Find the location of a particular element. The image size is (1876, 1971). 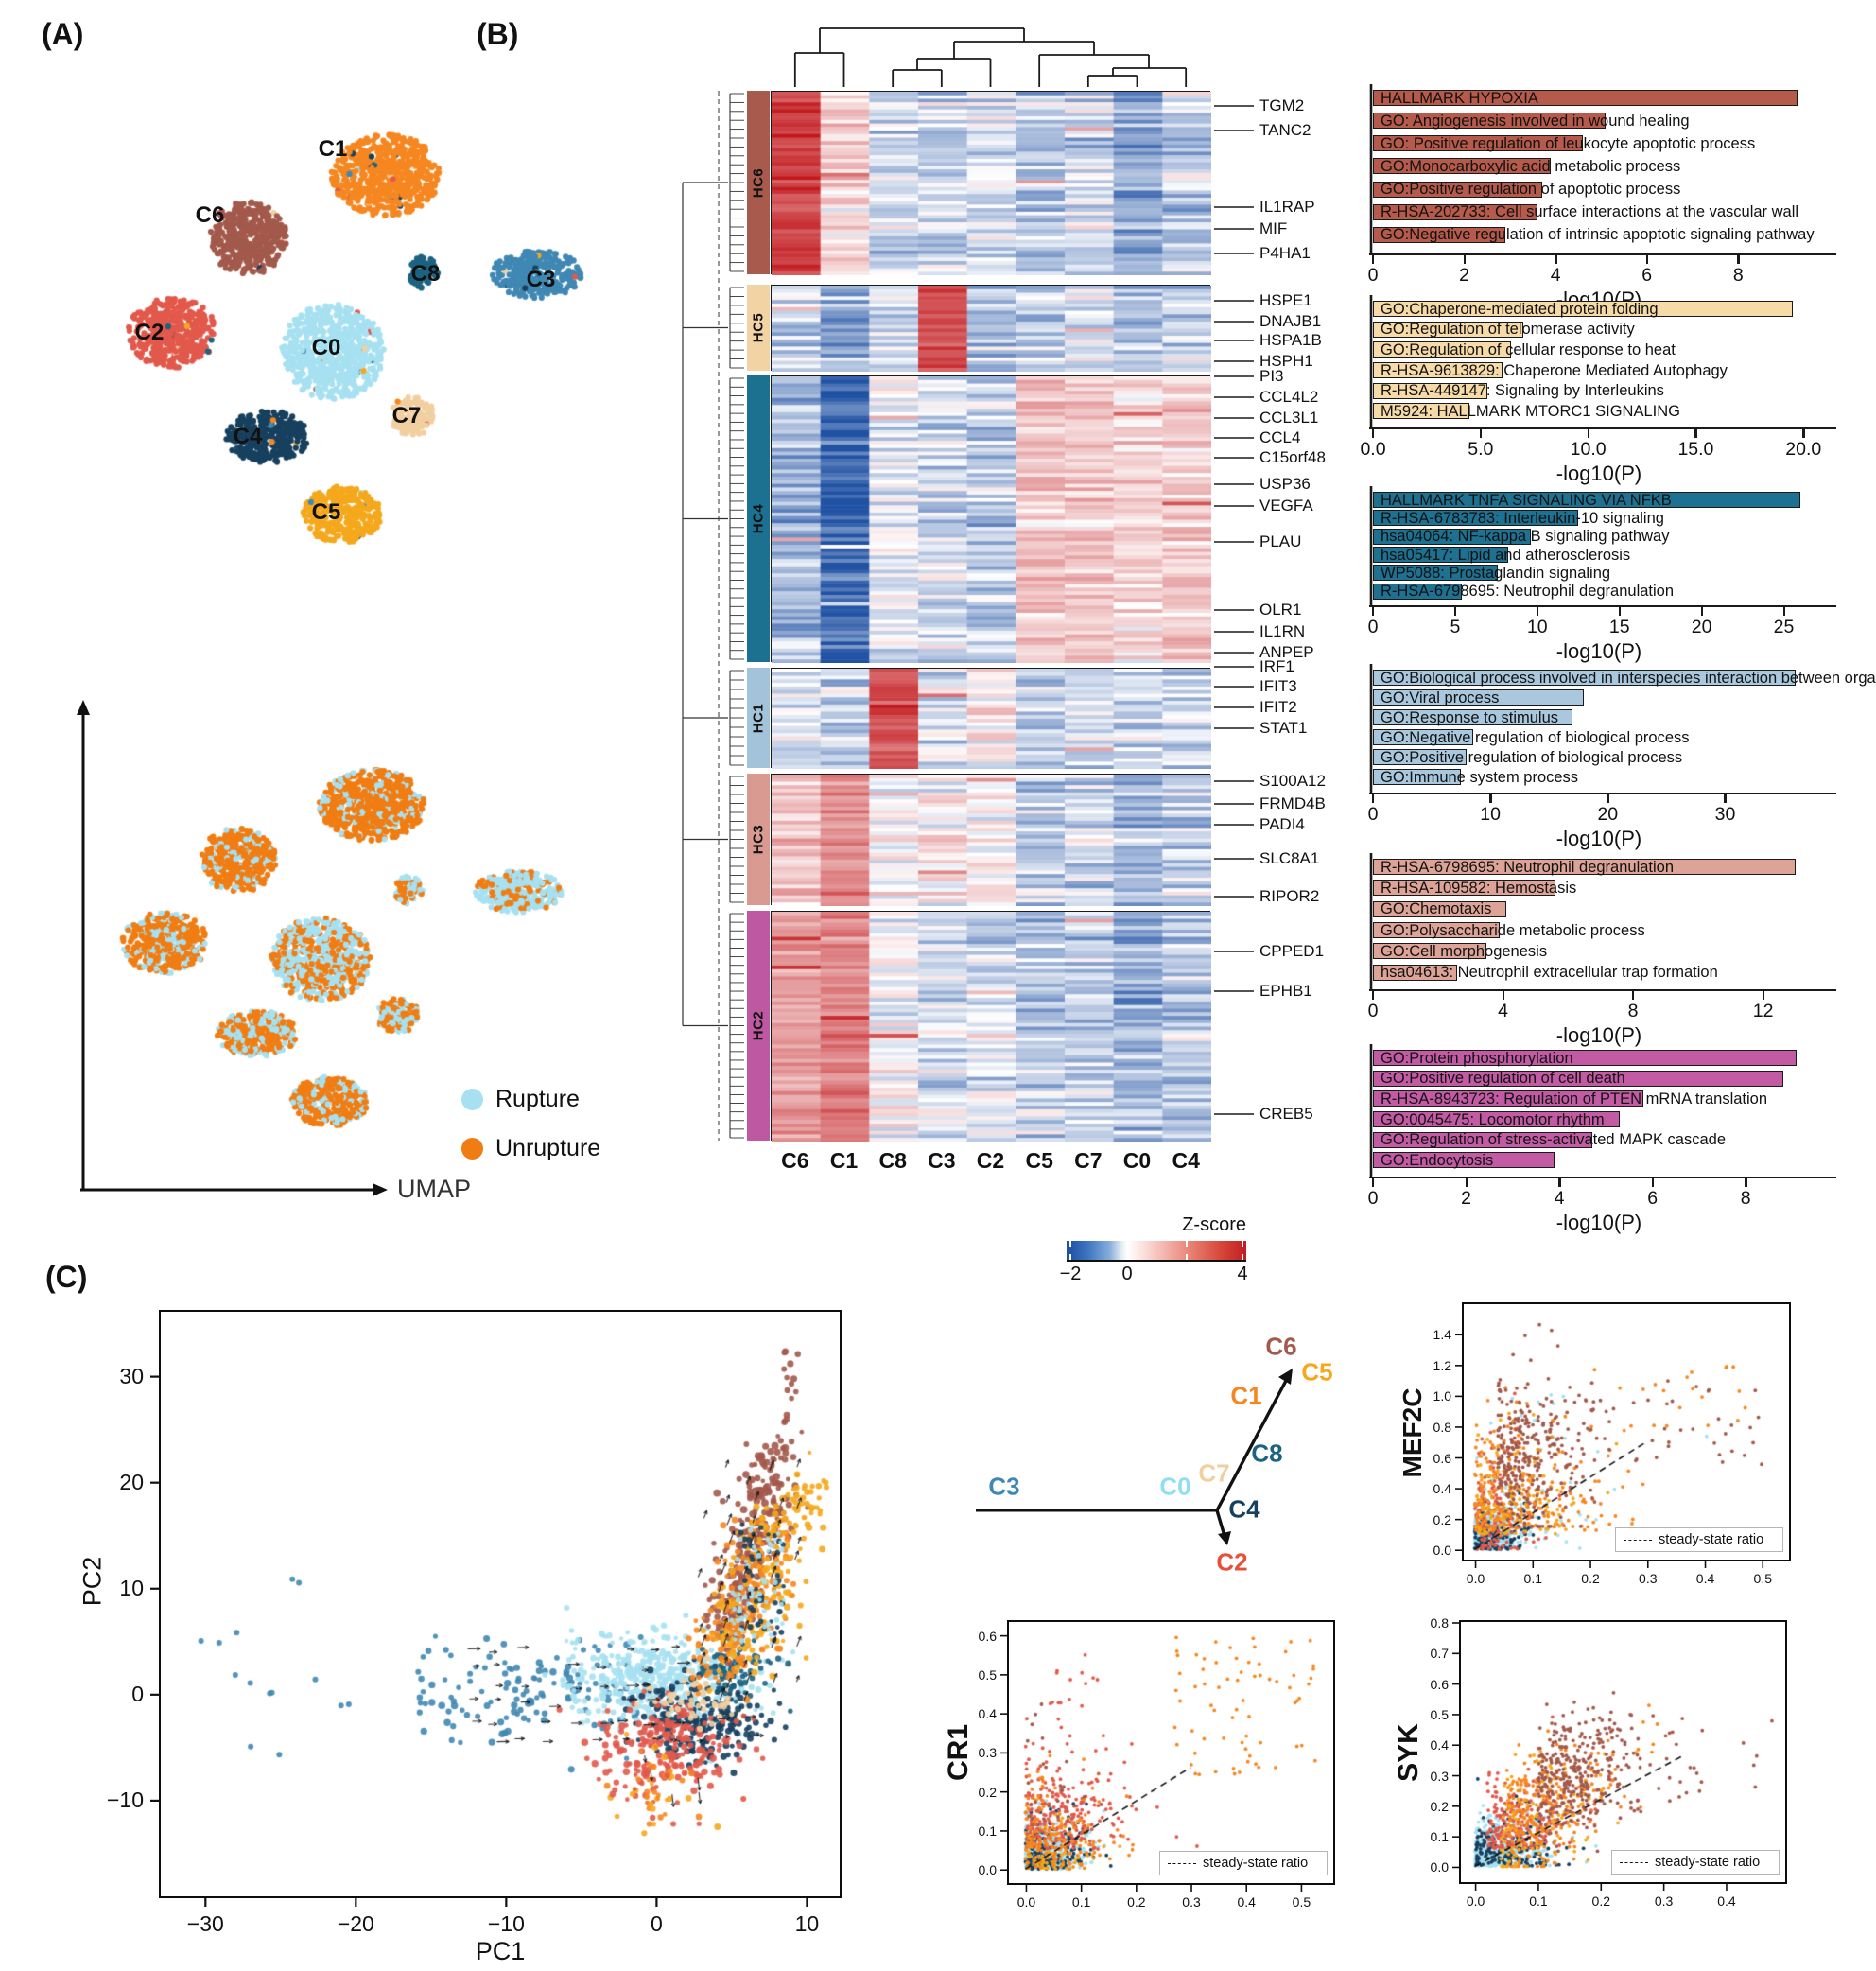

phase-ytick-label: 1.4 is located at coordinates (1442, 1335).